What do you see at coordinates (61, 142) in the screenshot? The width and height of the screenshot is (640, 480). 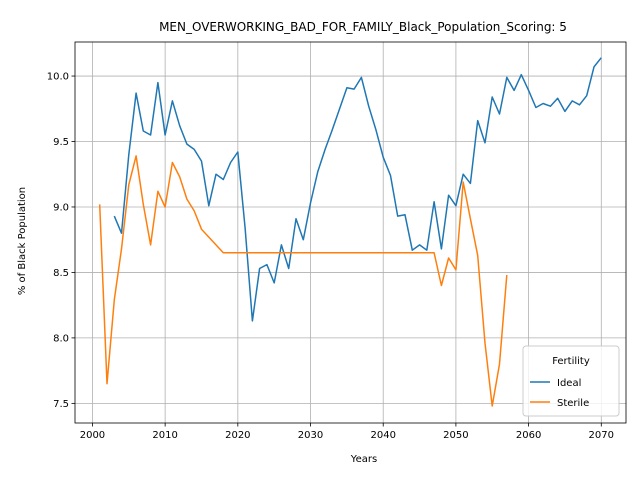 I see `y-tick-label: 9.5` at bounding box center [61, 142].